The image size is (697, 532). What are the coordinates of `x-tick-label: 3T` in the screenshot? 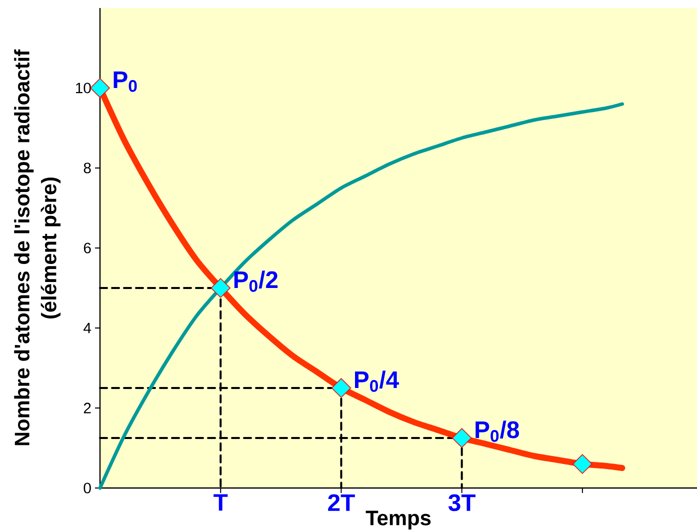 It's located at (462, 503).